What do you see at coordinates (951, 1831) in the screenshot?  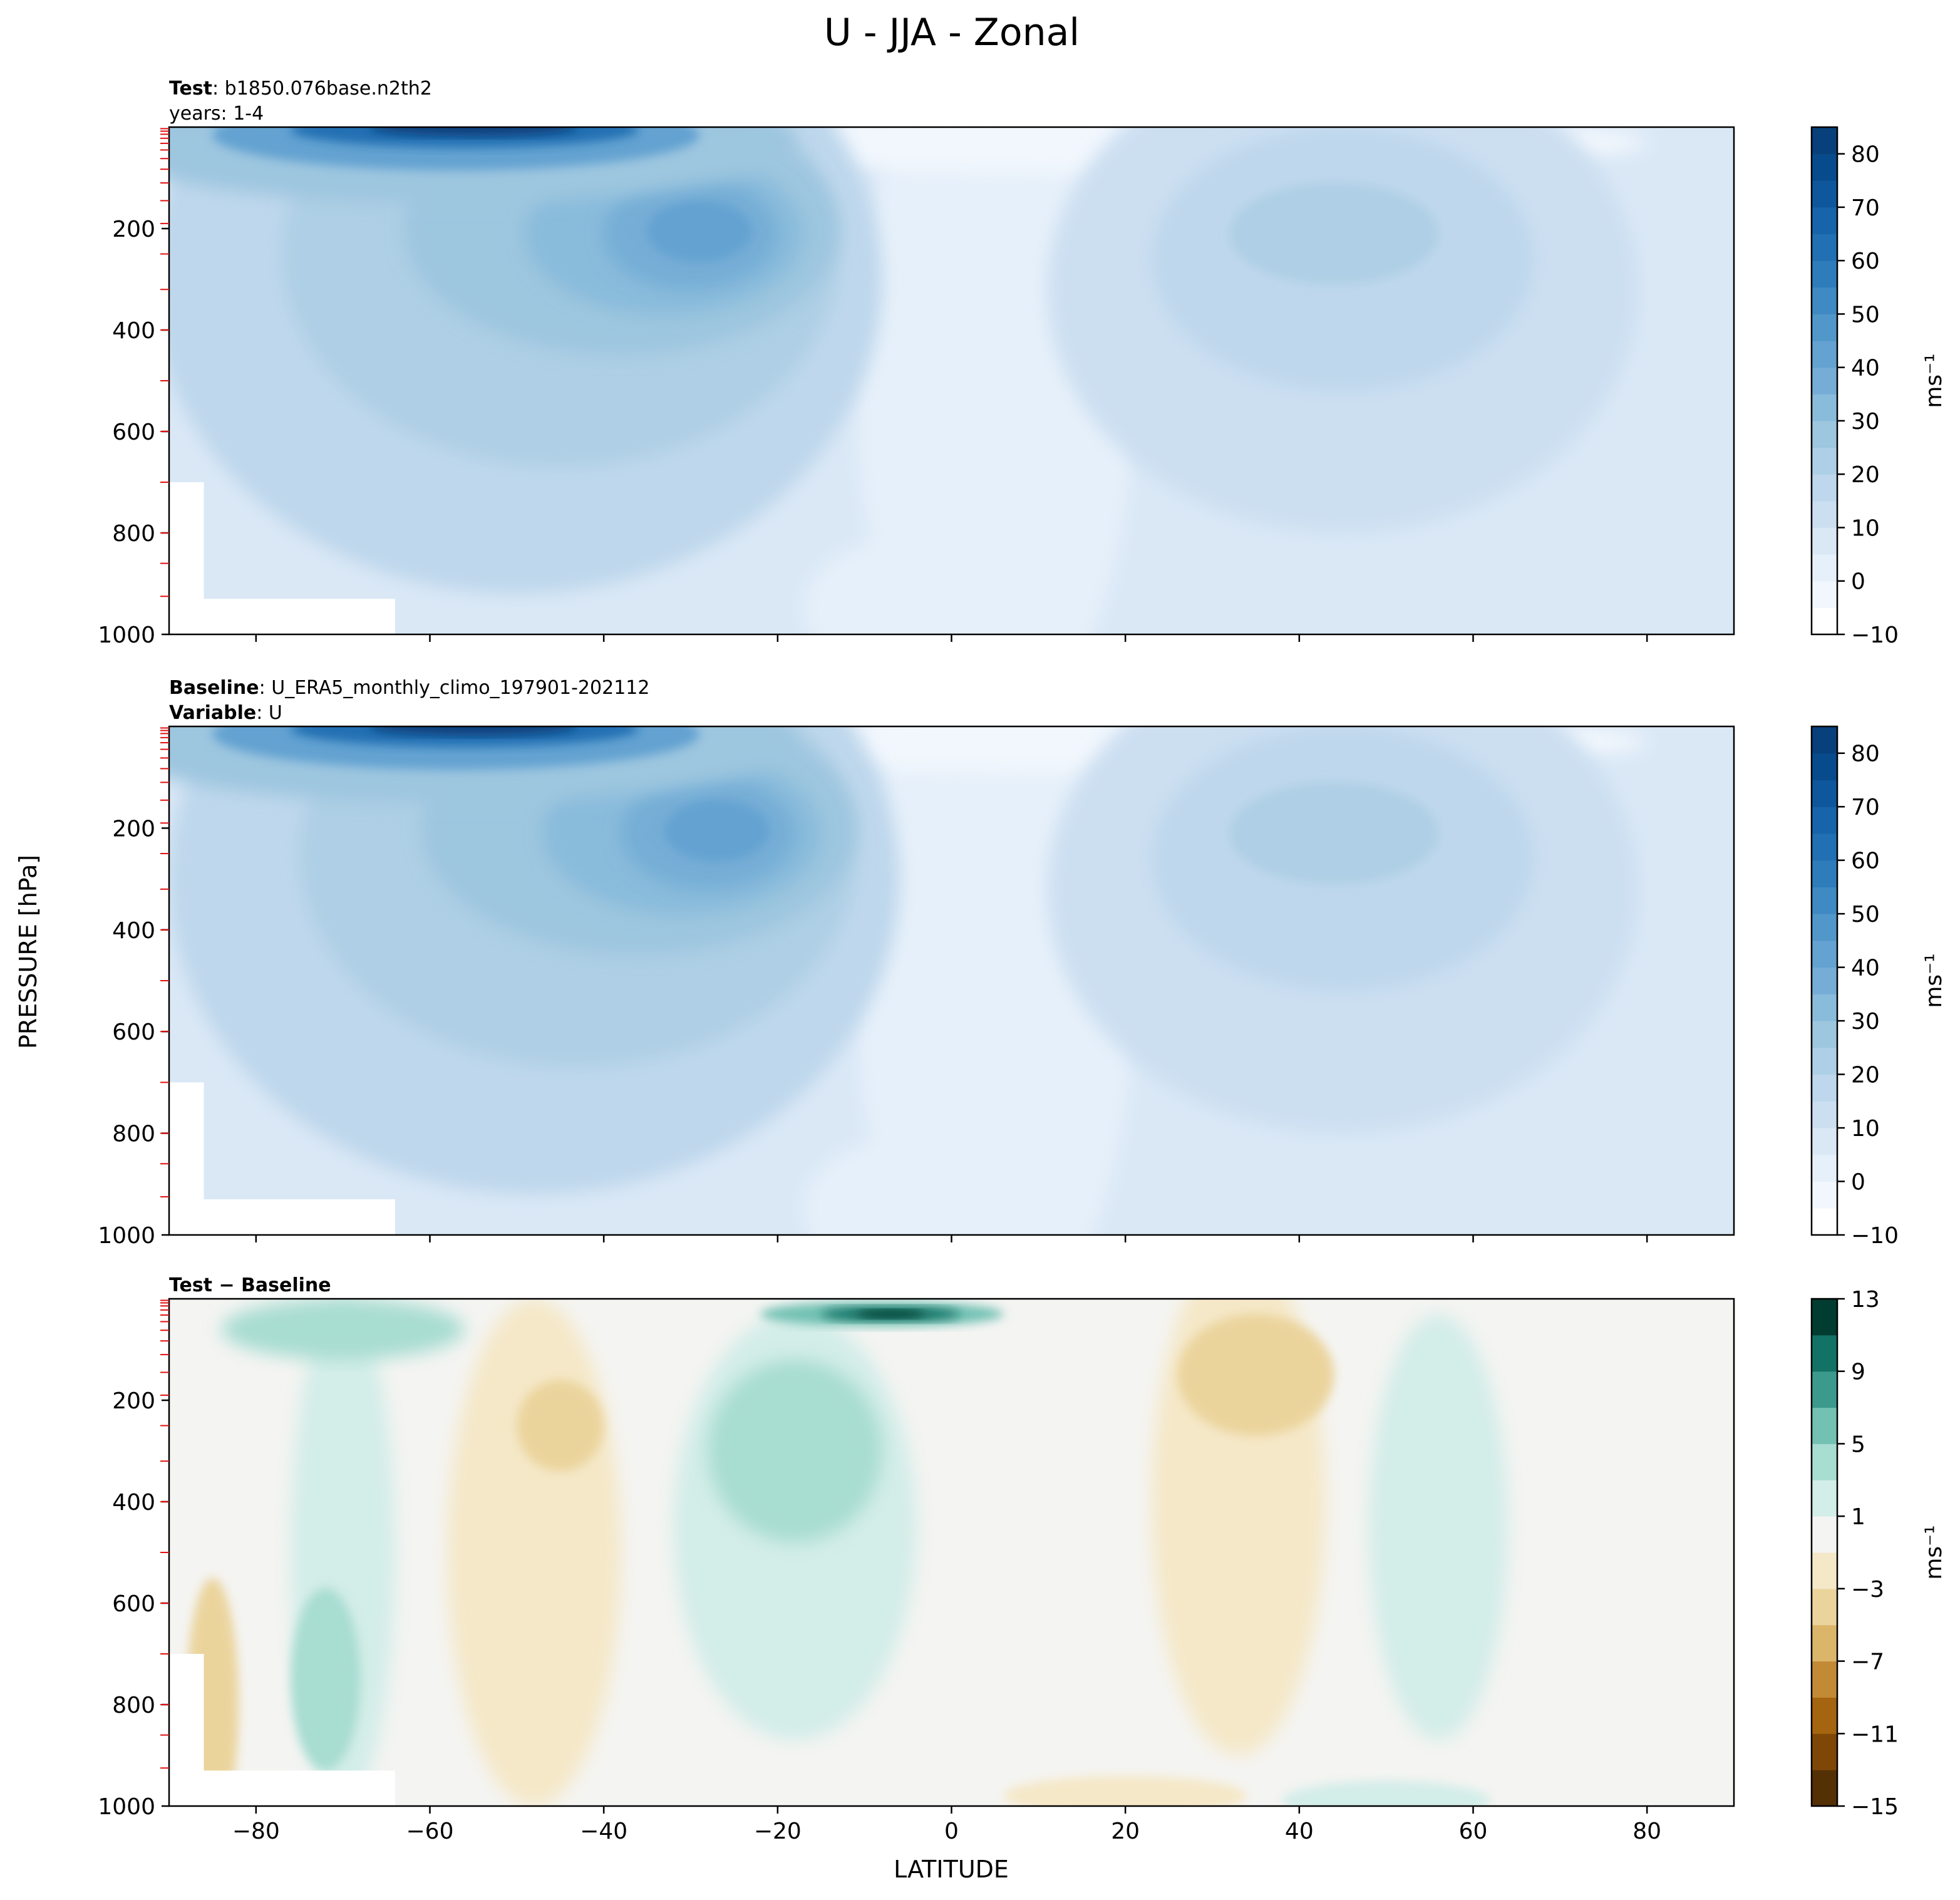 I see `x-tick-label: 0` at bounding box center [951, 1831].